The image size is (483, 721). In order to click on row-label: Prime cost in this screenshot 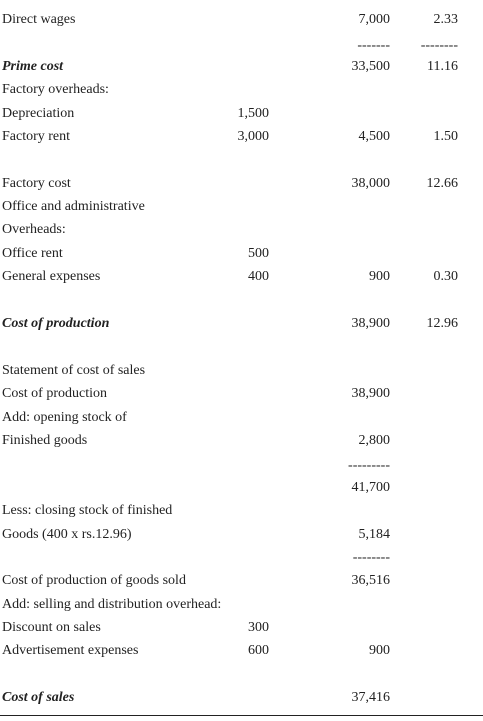, I will do `click(33, 66)`.